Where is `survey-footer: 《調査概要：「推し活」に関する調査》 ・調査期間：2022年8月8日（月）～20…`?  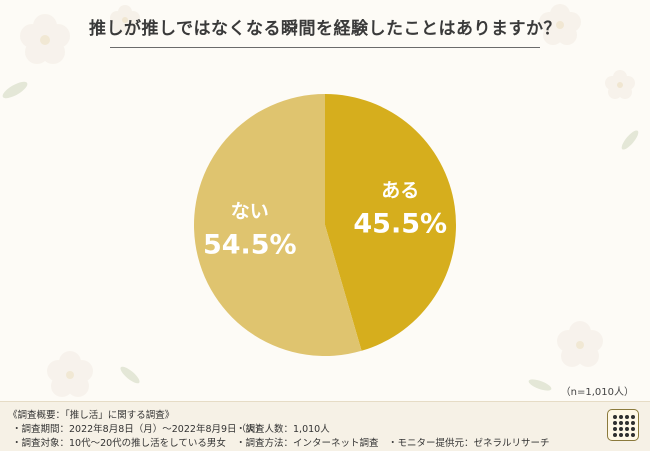 survey-footer: 《調査概要：「推し活」に関する調査》 ・調査期間：2022年8月8日（月）～20… is located at coordinates (325, 426).